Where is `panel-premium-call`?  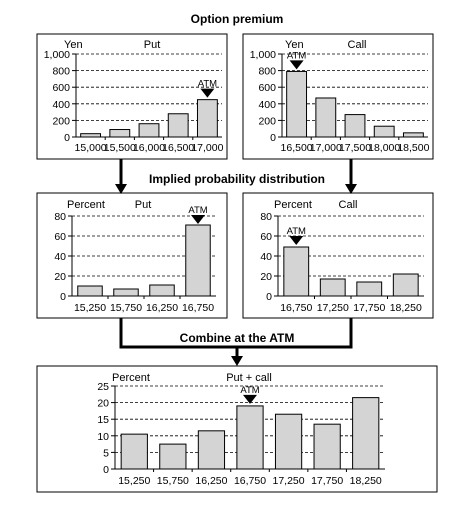
panel-premium-call is located at coordinates (338, 96).